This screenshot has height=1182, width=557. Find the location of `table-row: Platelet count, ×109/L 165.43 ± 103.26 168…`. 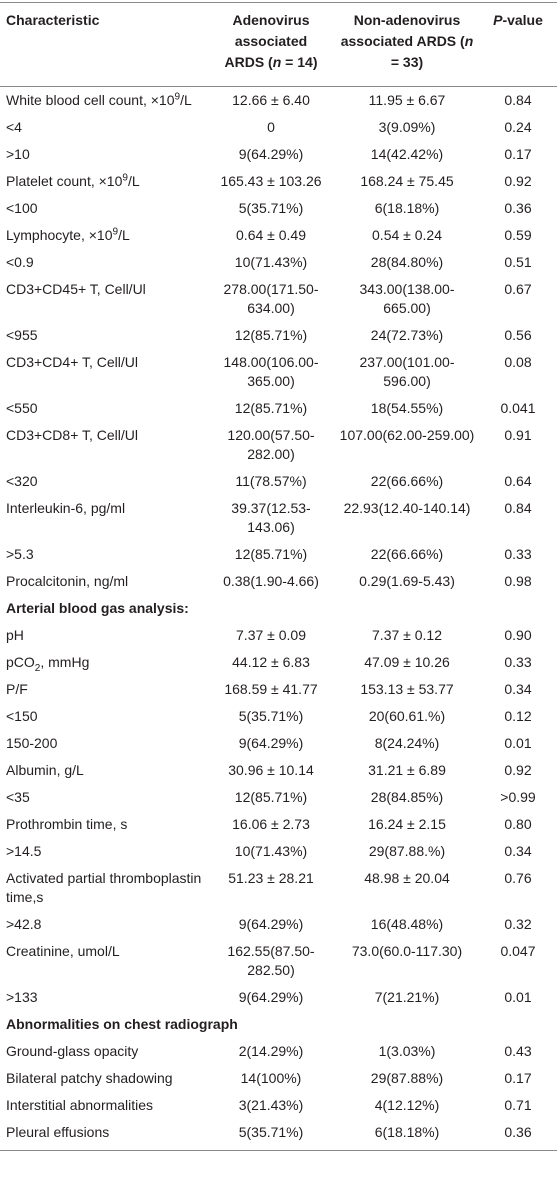

table-row: Platelet count, ×109/L 165.43 ± 103.26 168… is located at coordinates (278, 181).